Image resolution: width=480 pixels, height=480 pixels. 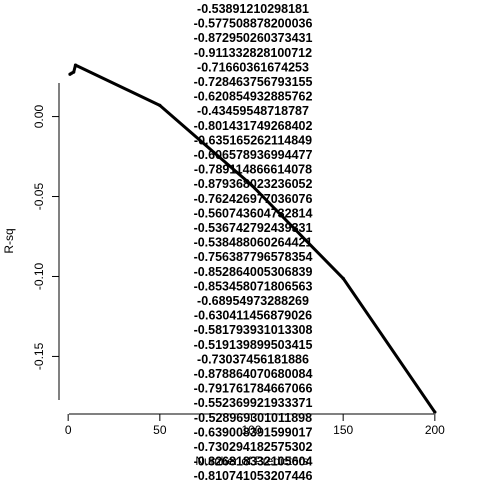 I want to click on title-line: -0.810741053207446, so click(x=253, y=474).